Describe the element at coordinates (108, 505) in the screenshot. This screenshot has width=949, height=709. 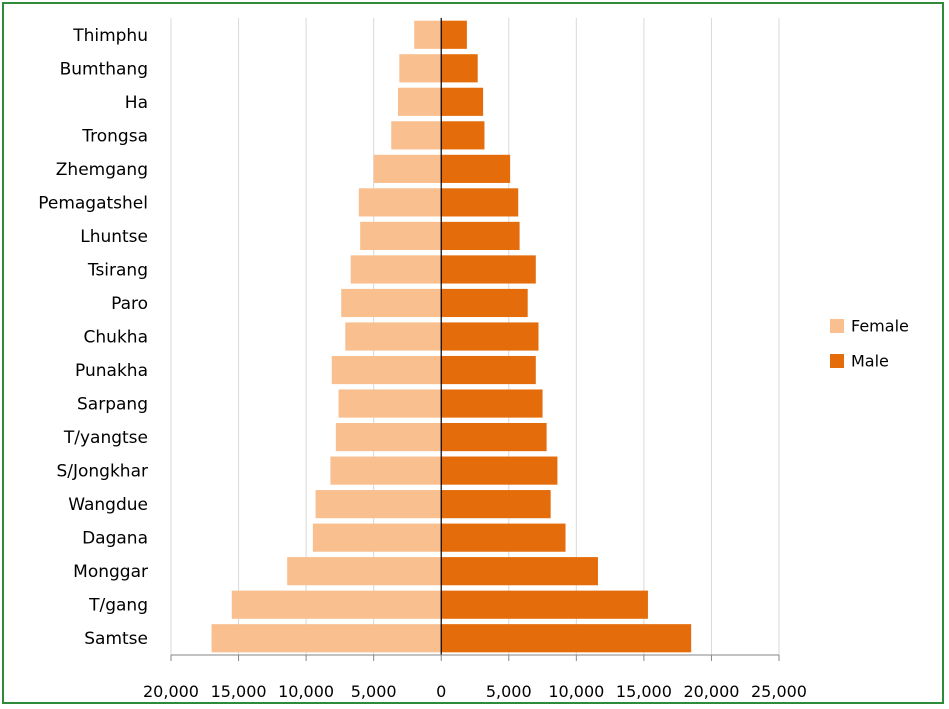
I see `category-label: Wangdue` at that location.